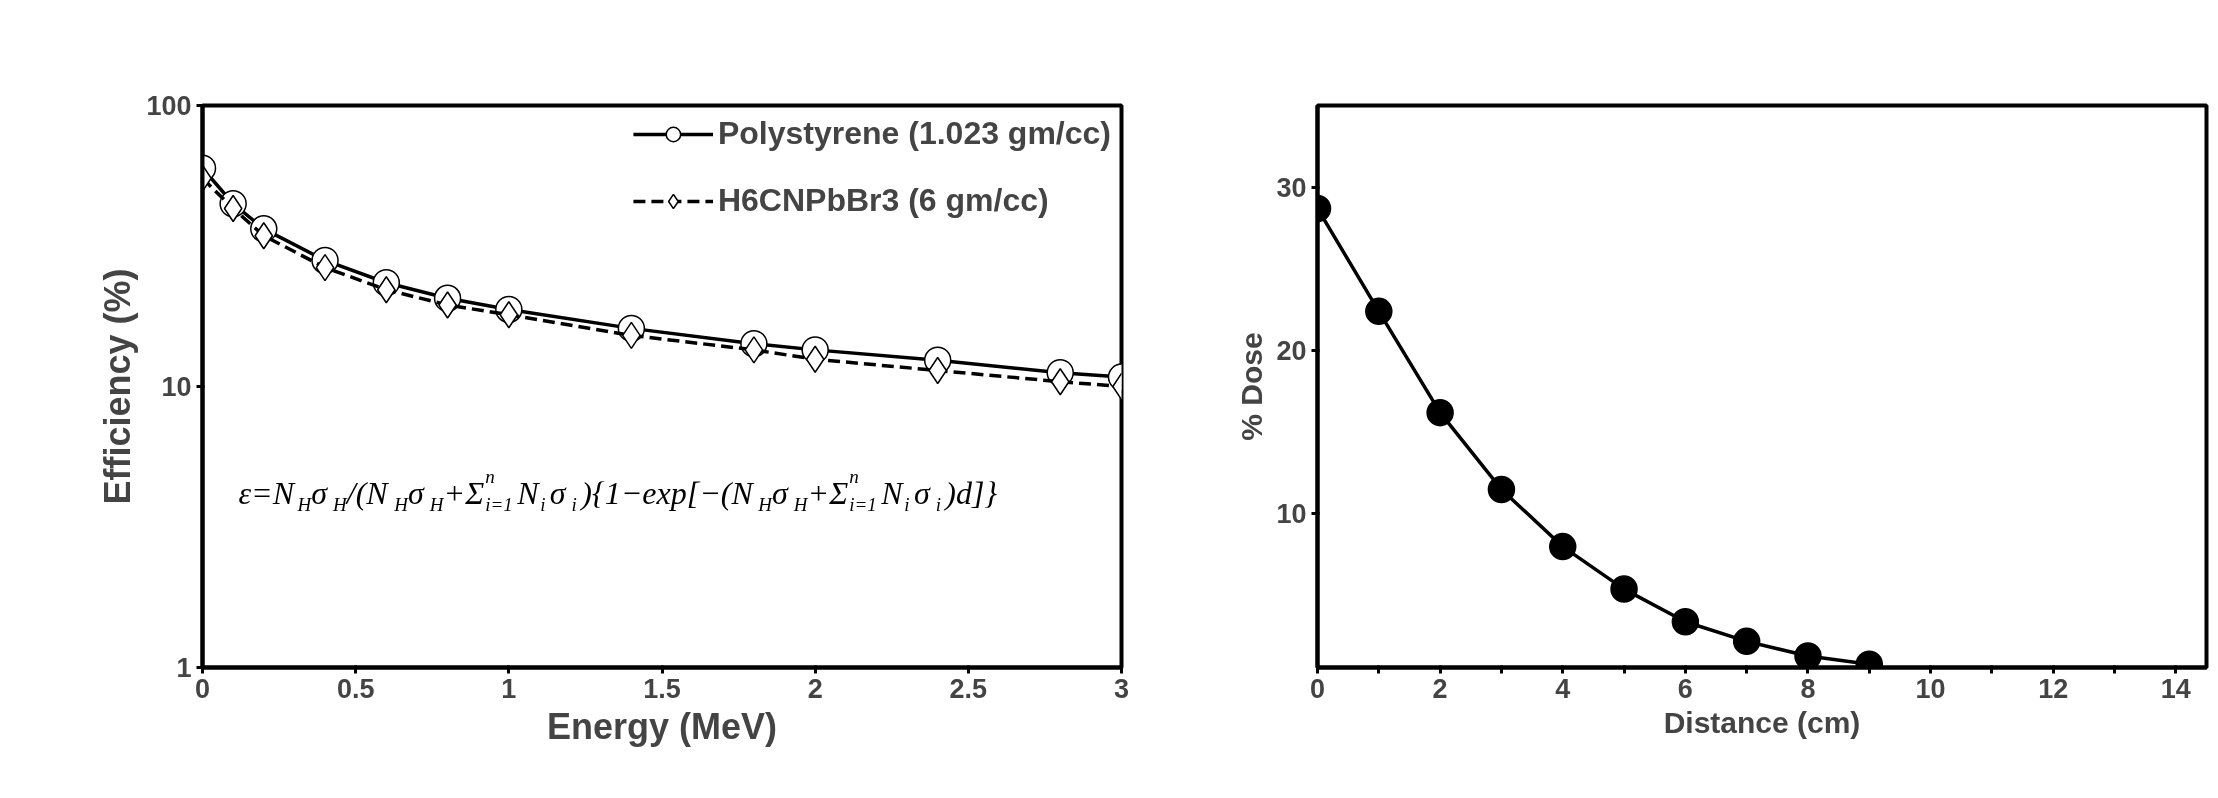  What do you see at coordinates (1291, 351) in the screenshot?
I see `y-tick-label: 20` at bounding box center [1291, 351].